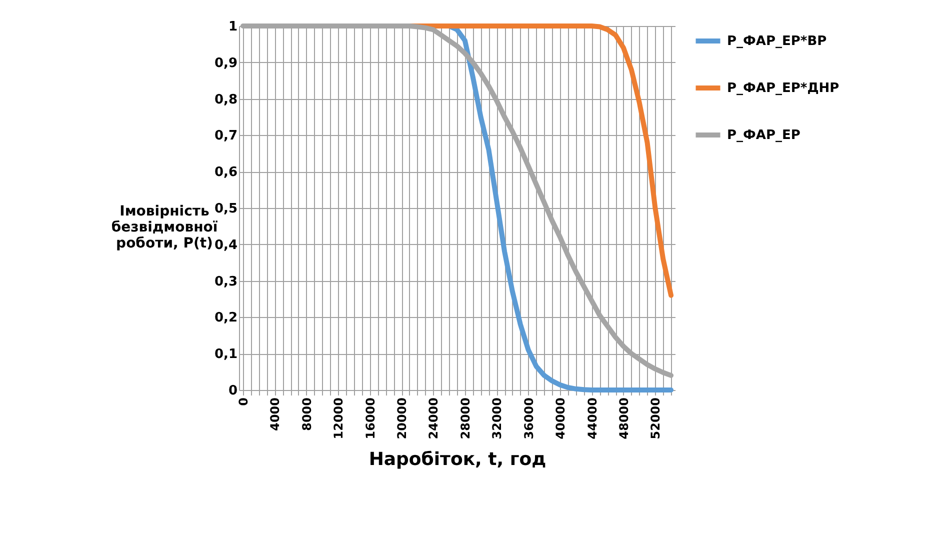 The width and height of the screenshot is (944, 543). Describe the element at coordinates (226, 318) in the screenshot. I see `y-tick-label: 0,2` at that location.